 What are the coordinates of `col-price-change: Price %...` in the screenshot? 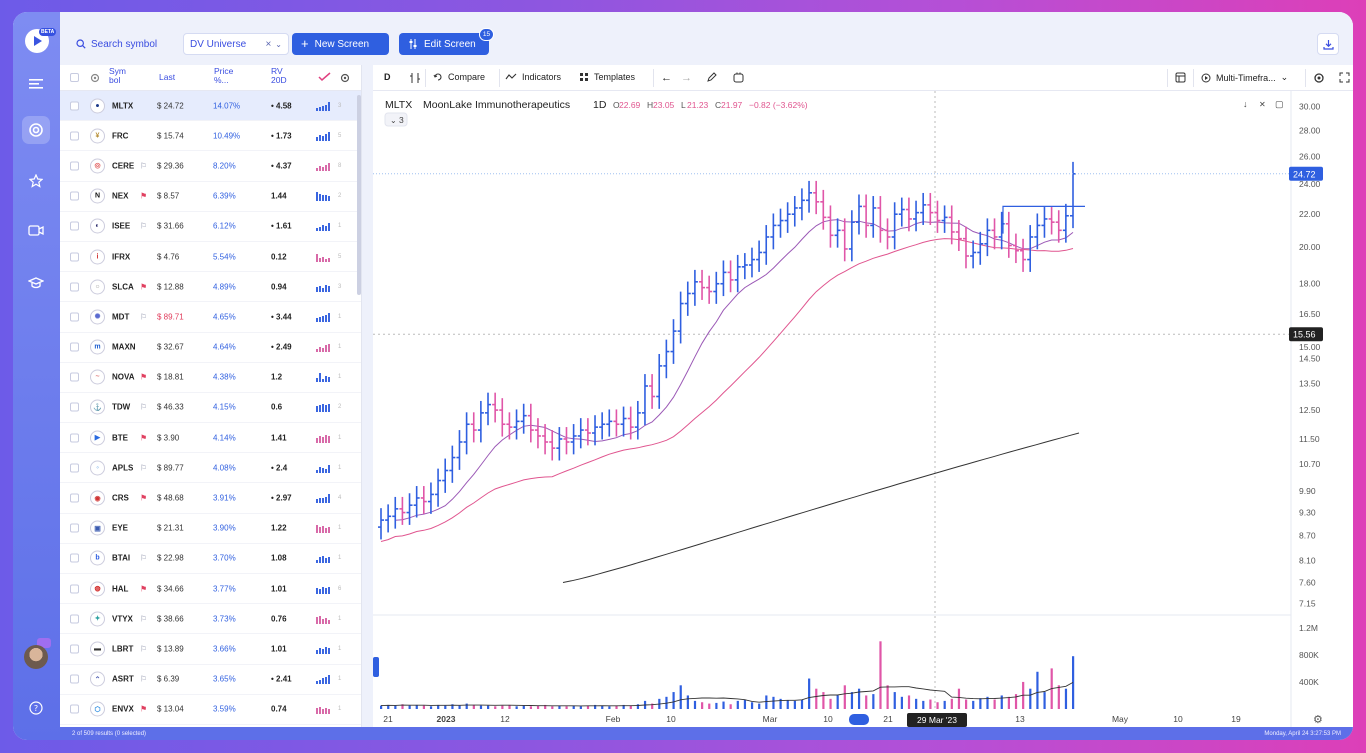 It's located at (224, 75).